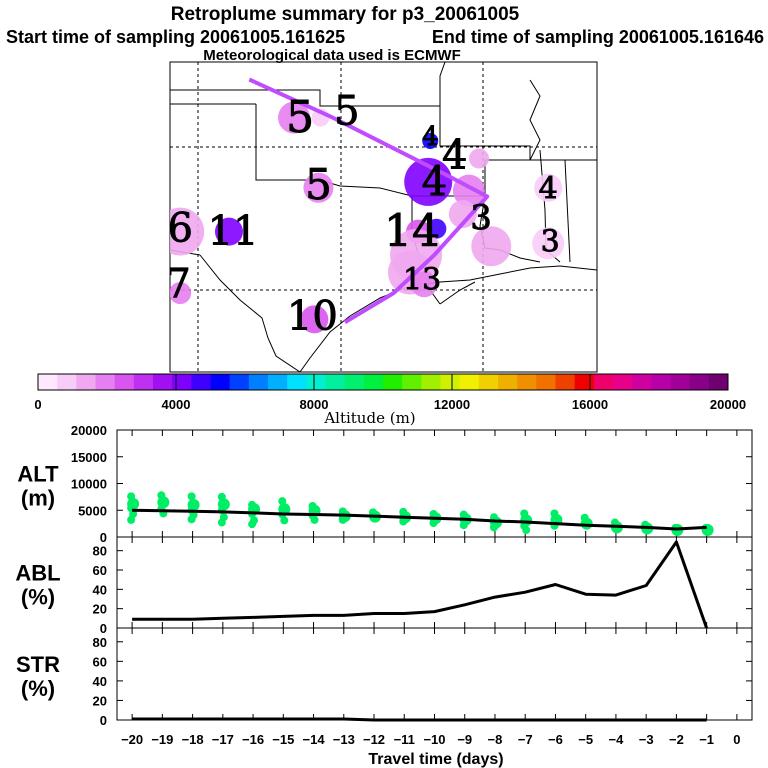 This screenshot has height=768, width=768. I want to click on x-tick-label: −14, so click(314, 739).